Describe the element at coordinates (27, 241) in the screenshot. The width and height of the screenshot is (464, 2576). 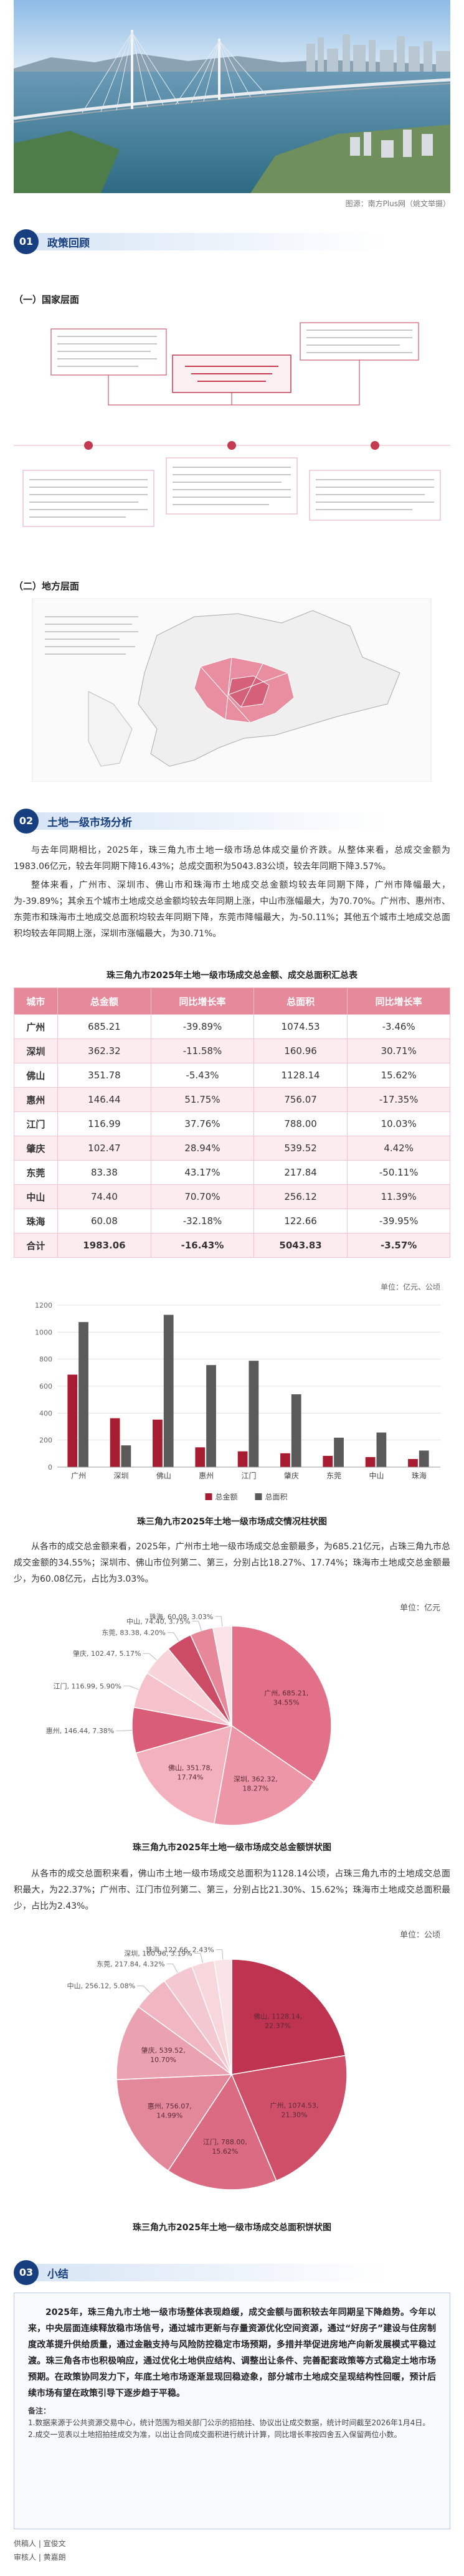
I see `section-number: 01` at that location.